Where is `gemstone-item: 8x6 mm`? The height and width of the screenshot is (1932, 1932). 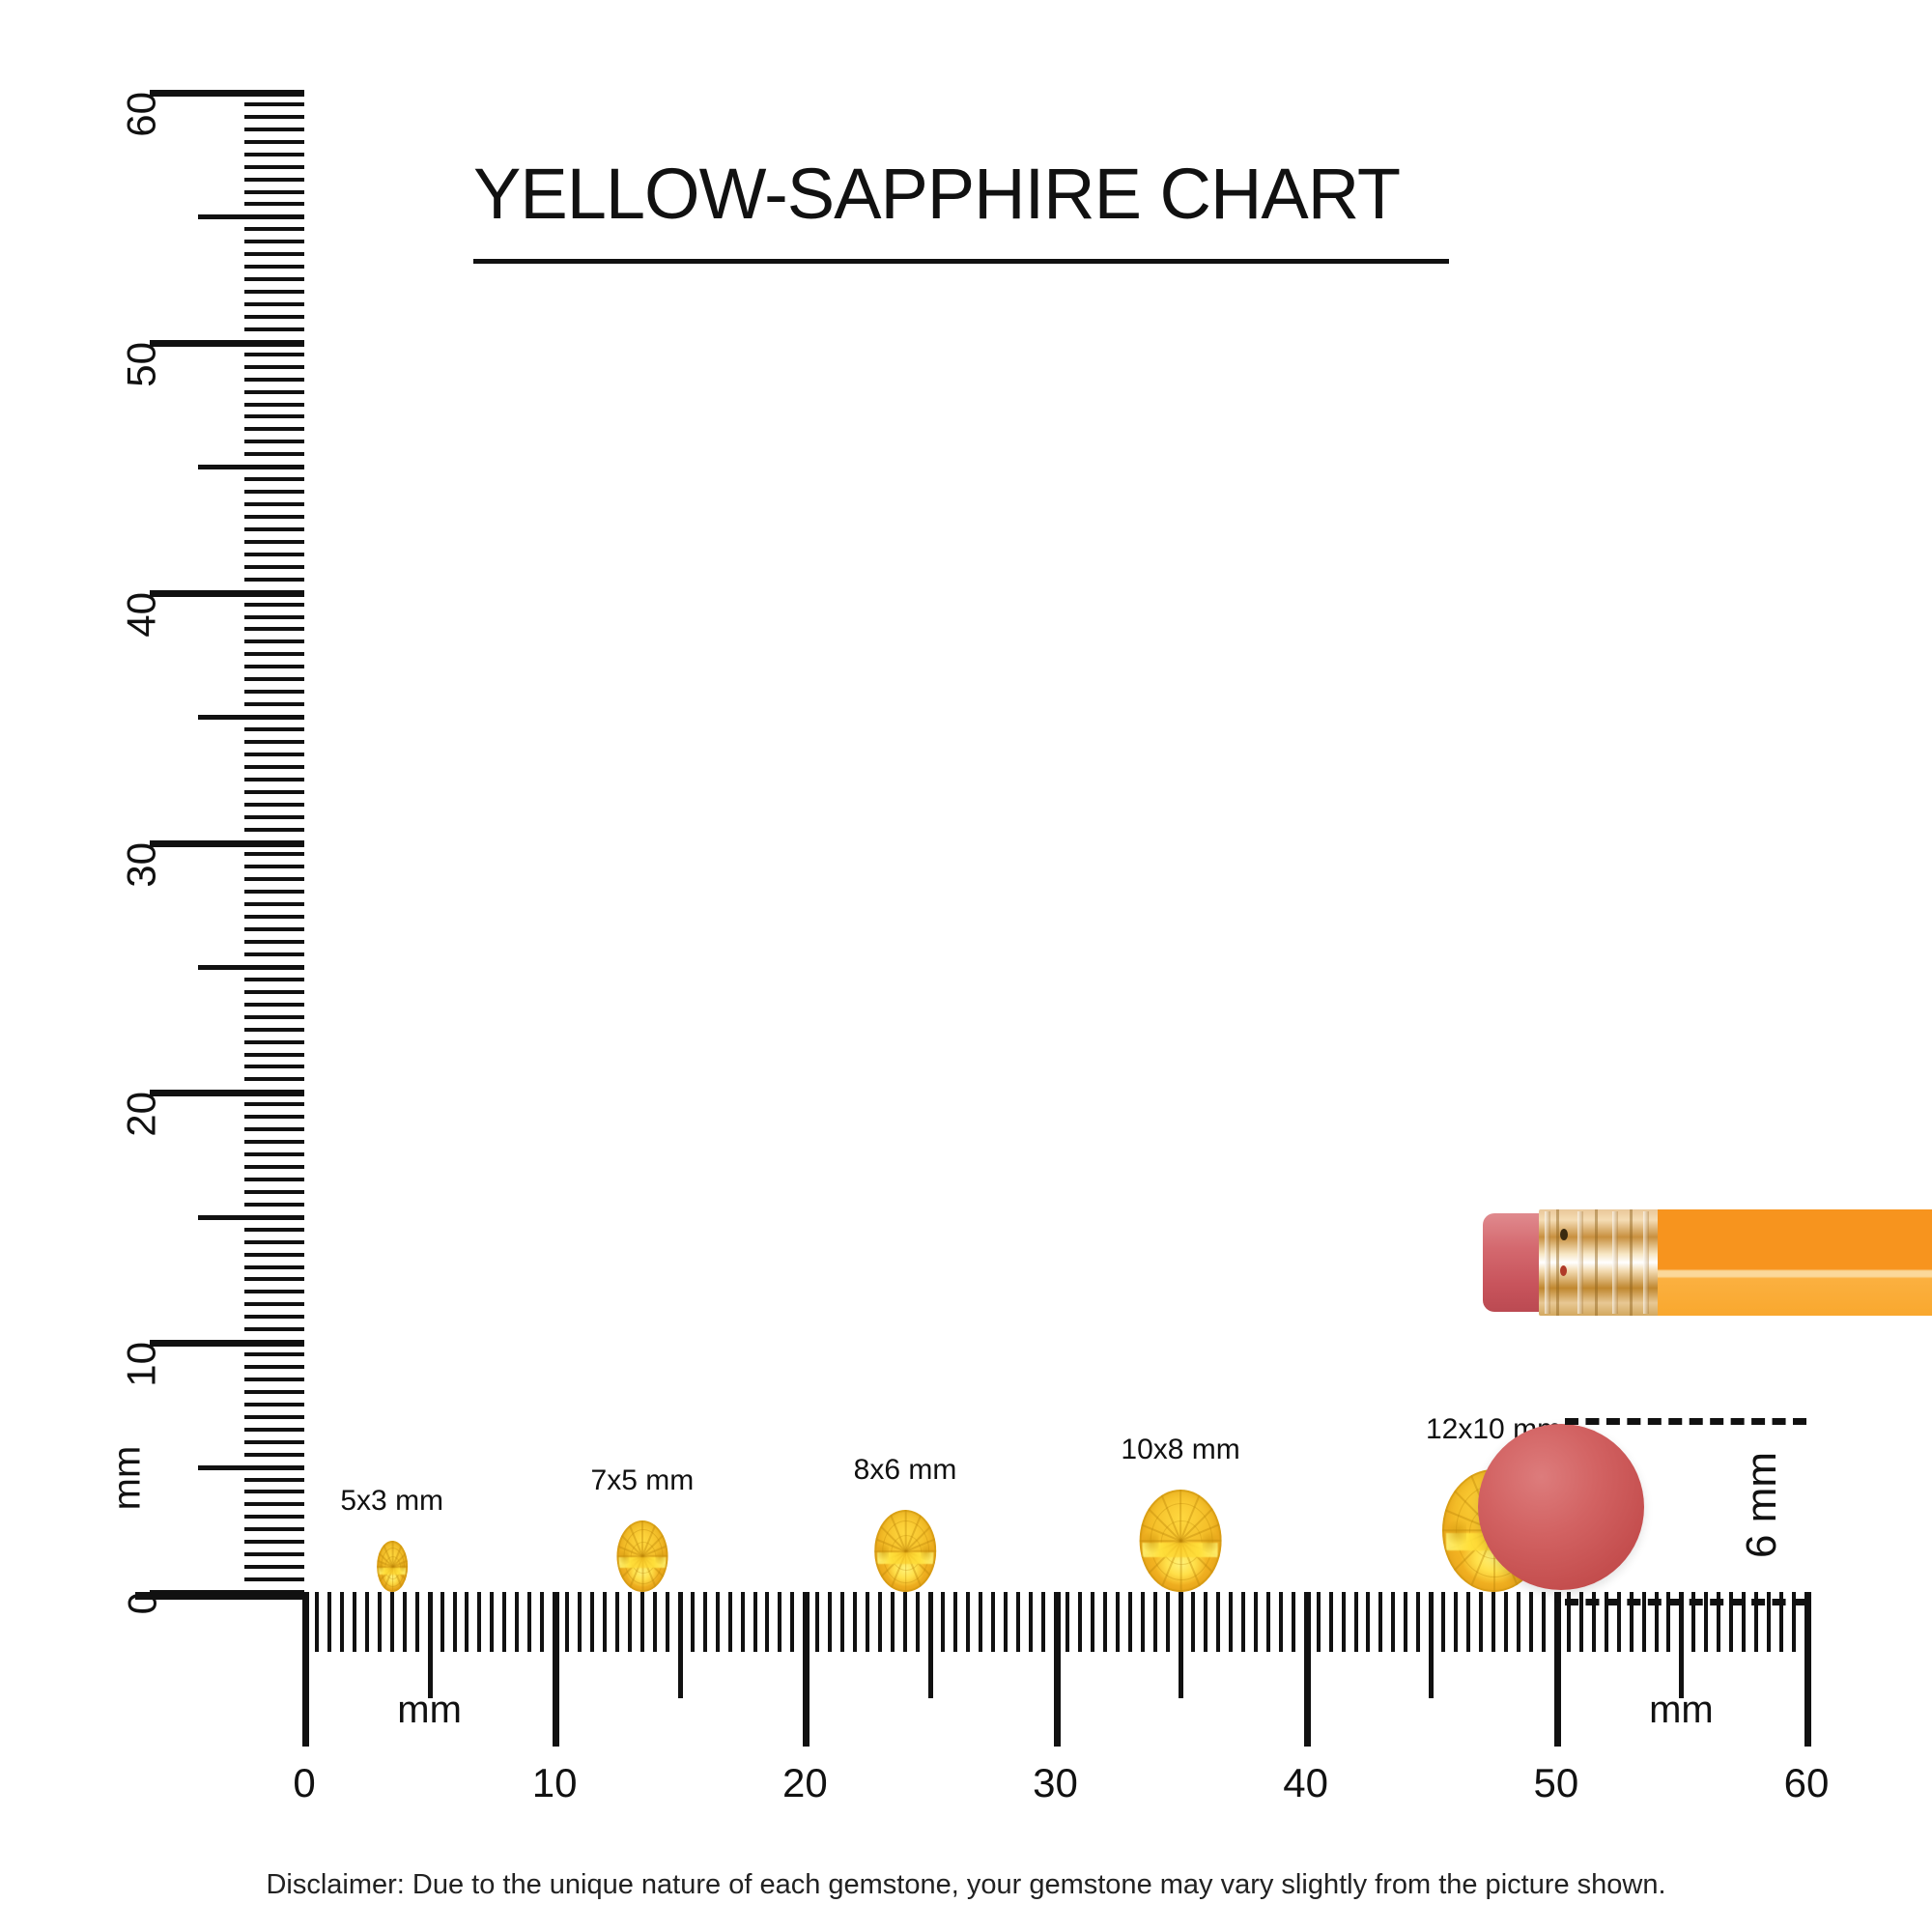 gemstone-item: 8x6 mm is located at coordinates (905, 1523).